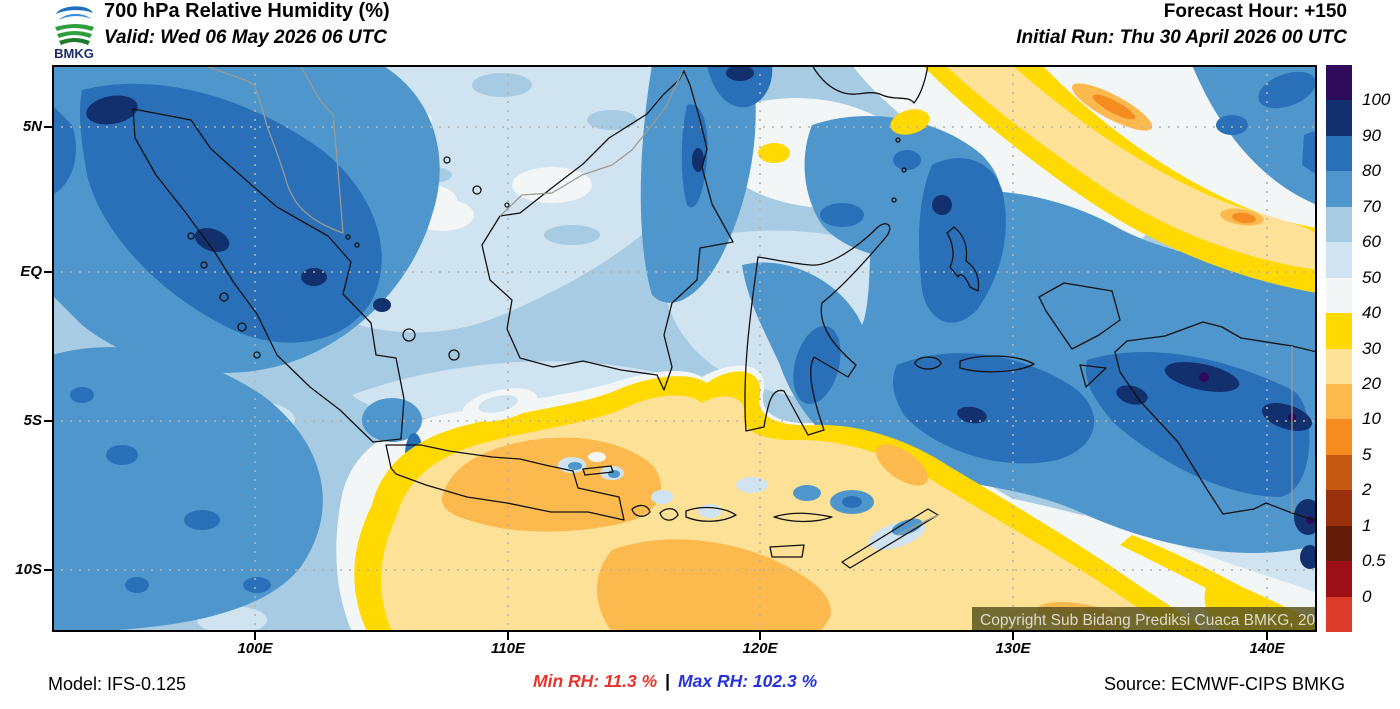  What do you see at coordinates (595, 681) in the screenshot?
I see `min-rh-value: Min RH: 11.3 %` at bounding box center [595, 681].